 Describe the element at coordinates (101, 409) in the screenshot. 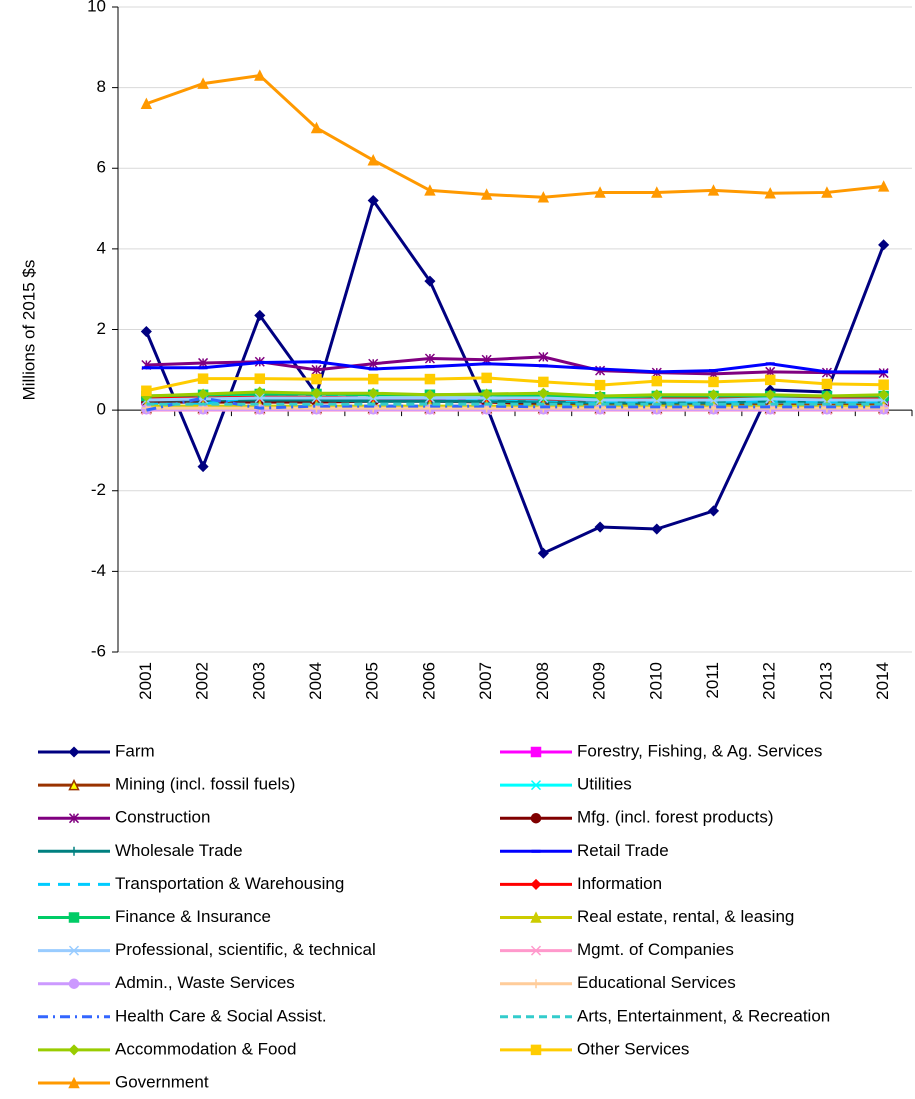

I see `y-tick-label: 0` at that location.